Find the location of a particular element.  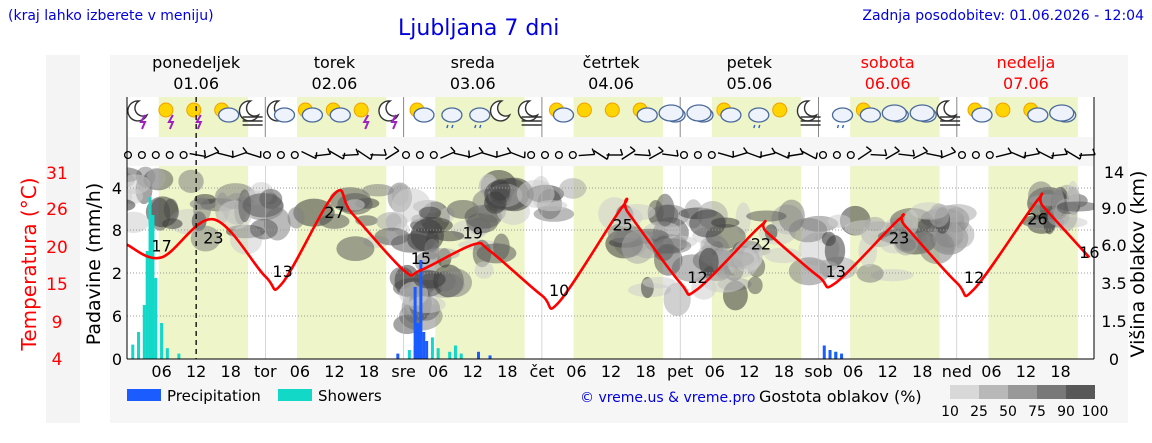

legend-label: Precipitation is located at coordinates (214, 396).